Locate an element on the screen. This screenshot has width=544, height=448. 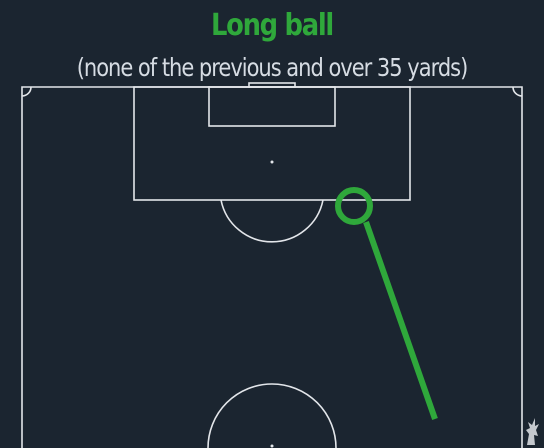
page-subtitle: (none of the previous and over 35 yards) is located at coordinates (272, 67).